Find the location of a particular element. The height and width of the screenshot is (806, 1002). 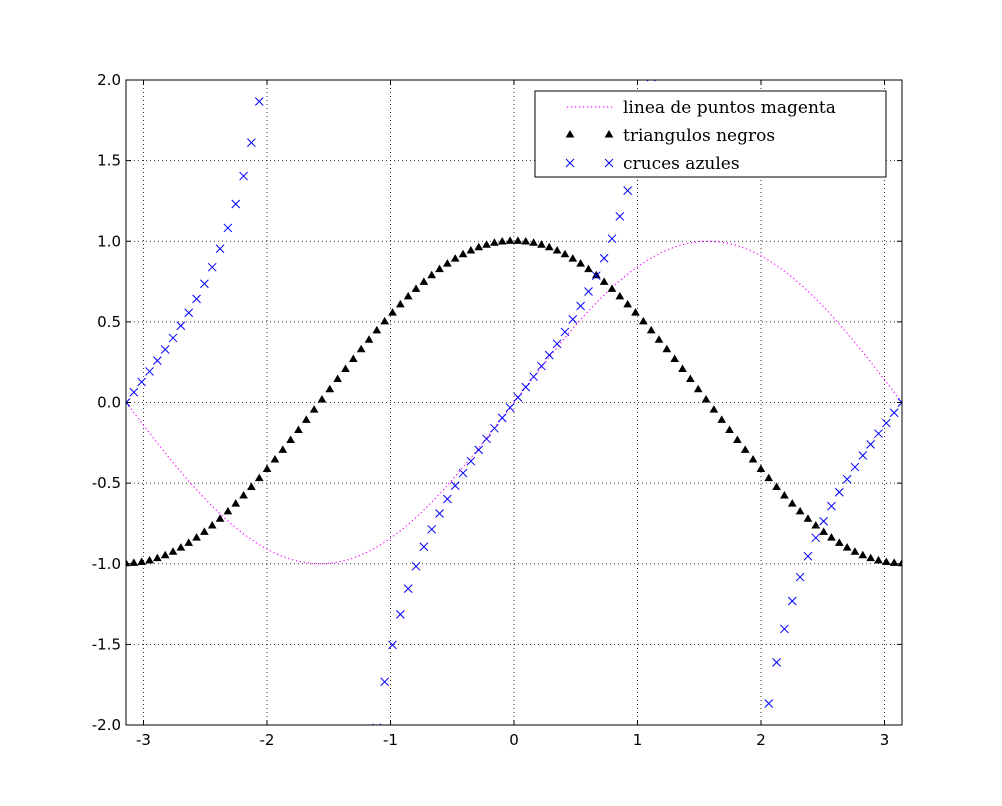

legend-label: linea de puntos magenta is located at coordinates (729, 108).